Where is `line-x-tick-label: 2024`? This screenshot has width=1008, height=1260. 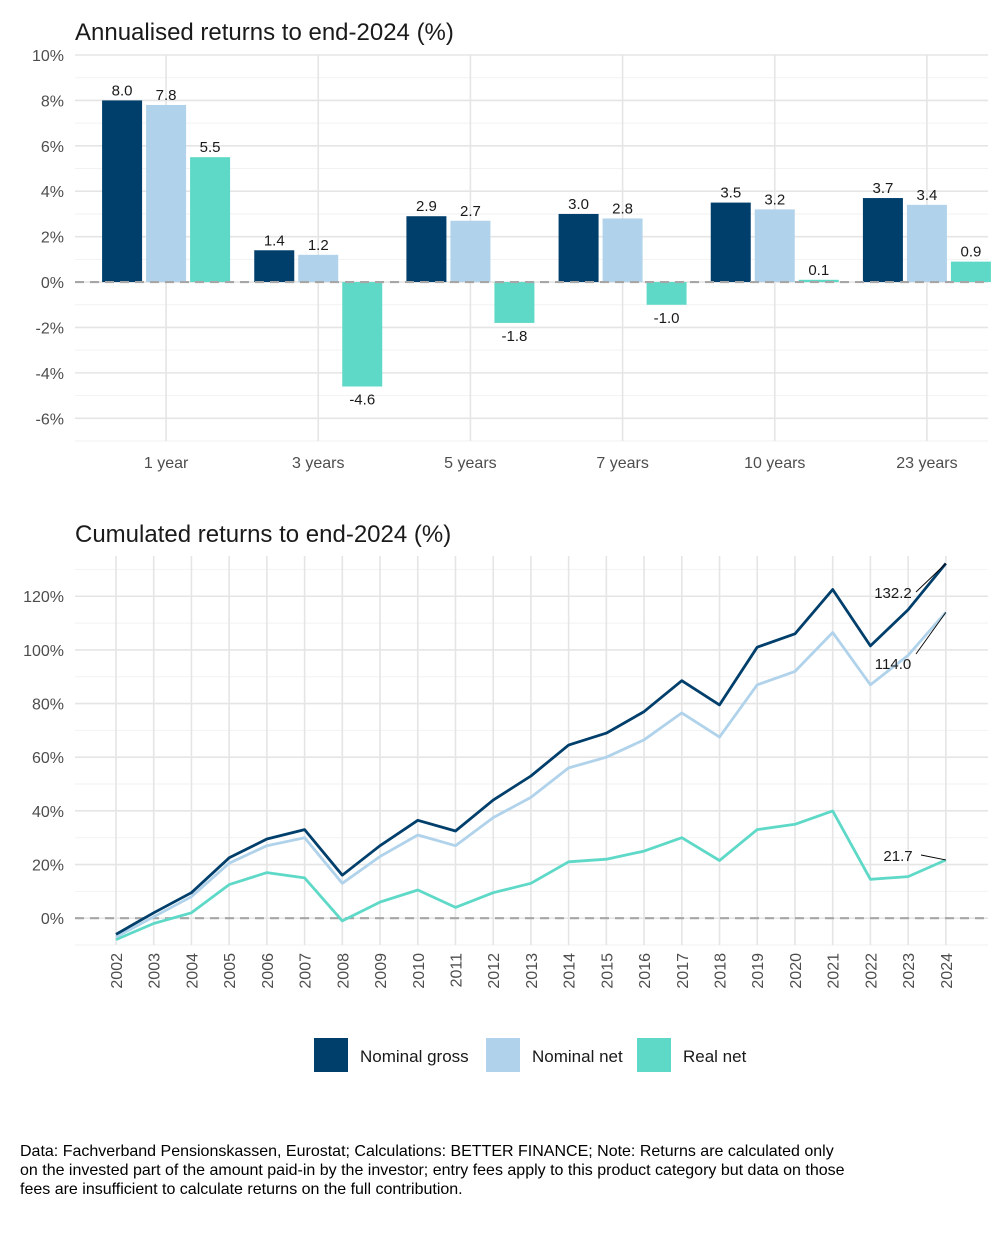
line-x-tick-label: 2024 is located at coordinates (947, 971).